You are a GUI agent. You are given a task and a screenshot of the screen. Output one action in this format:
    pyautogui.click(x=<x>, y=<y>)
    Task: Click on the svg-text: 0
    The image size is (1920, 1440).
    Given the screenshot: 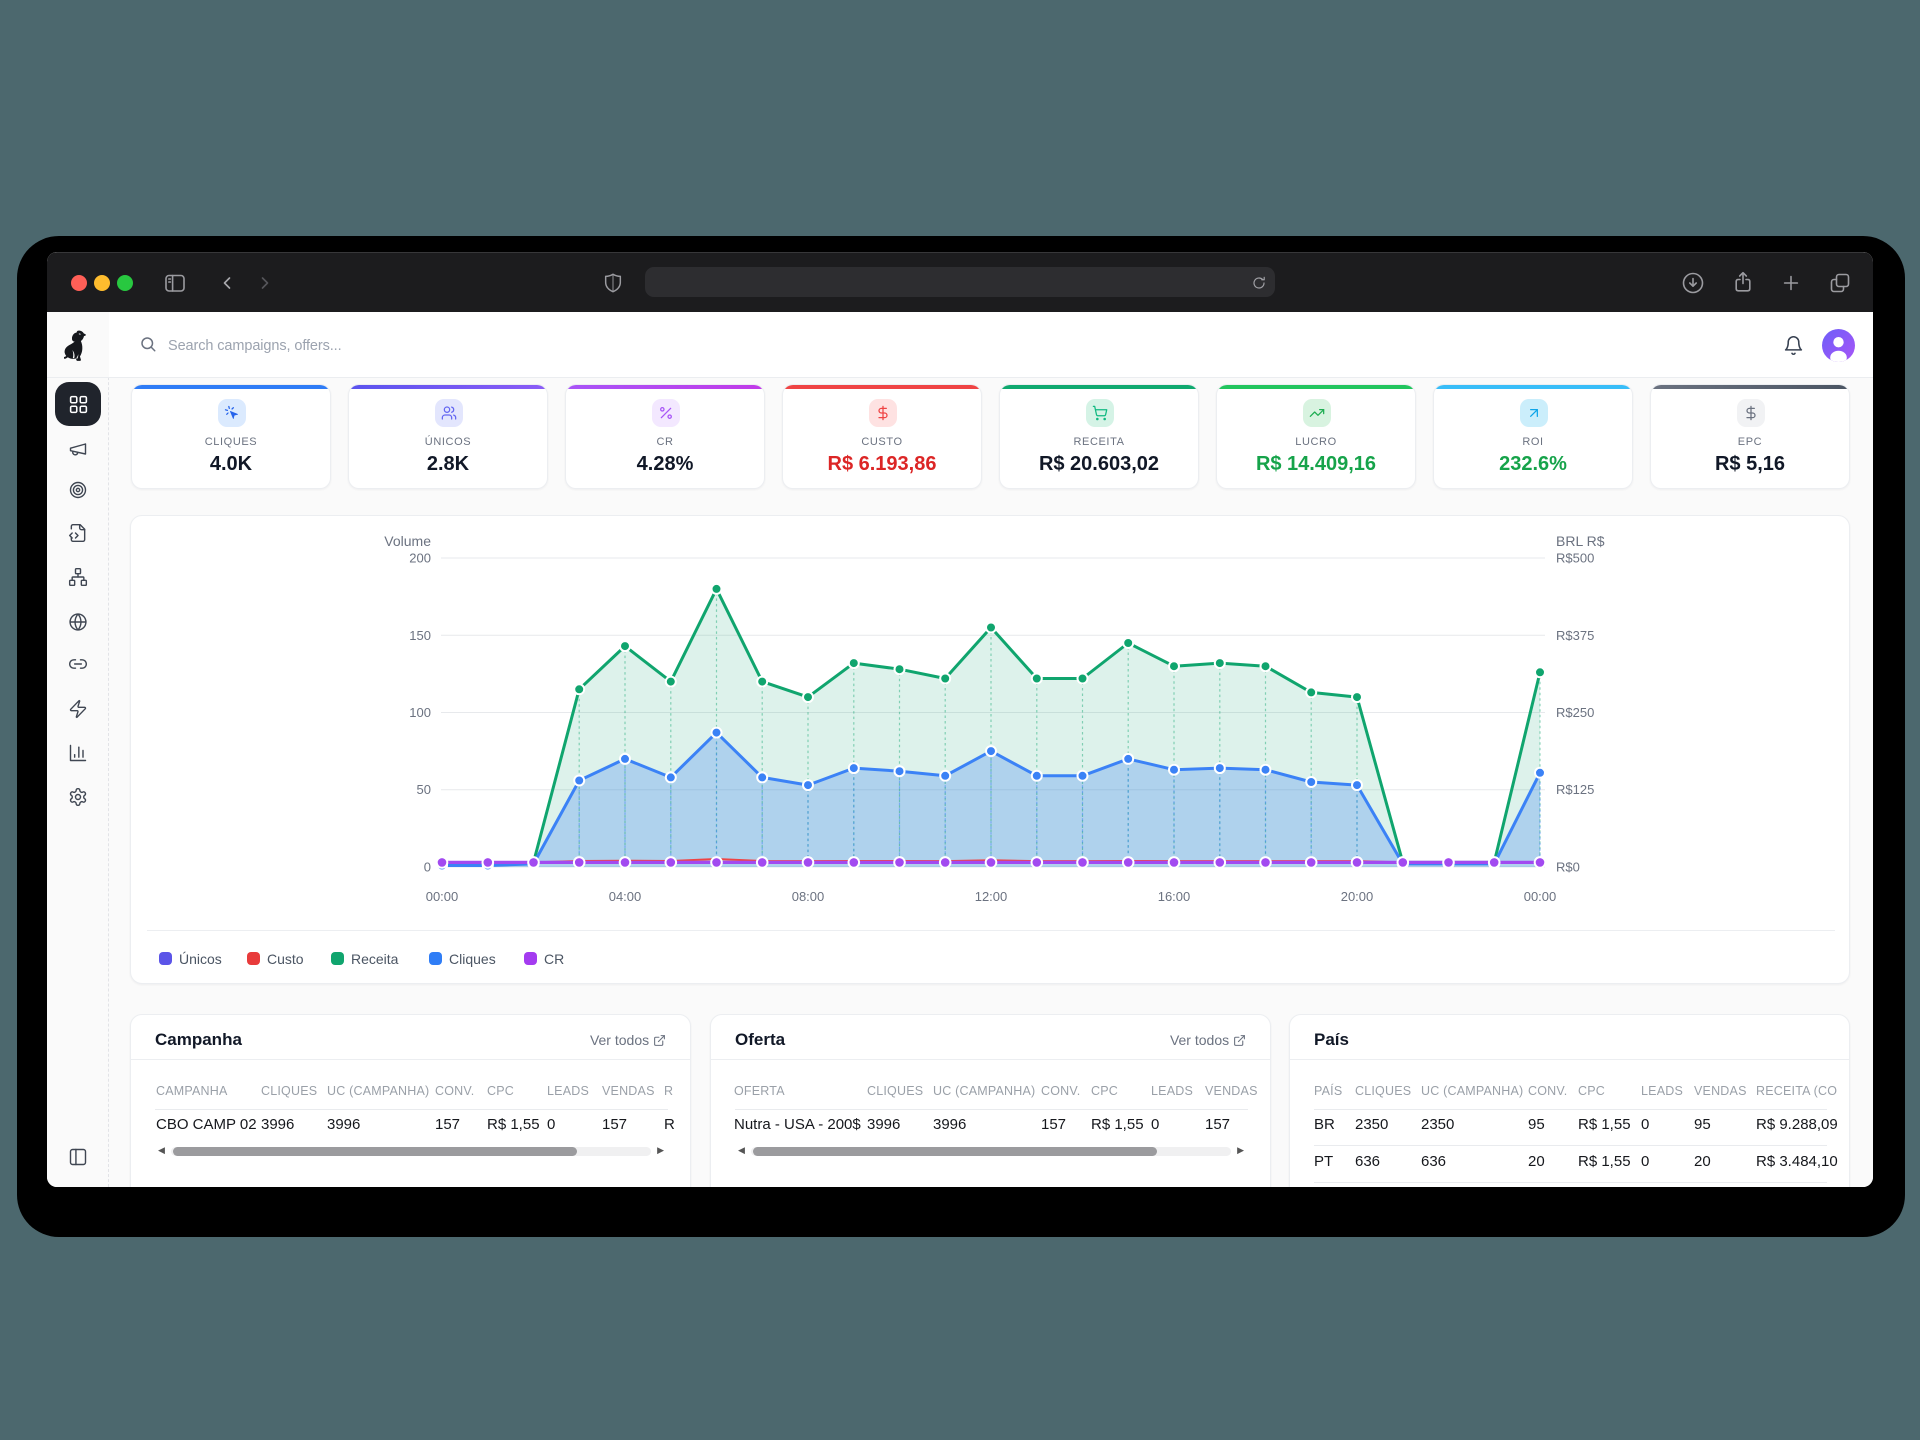 What is the action you would take?
    pyautogui.click(x=427, y=867)
    